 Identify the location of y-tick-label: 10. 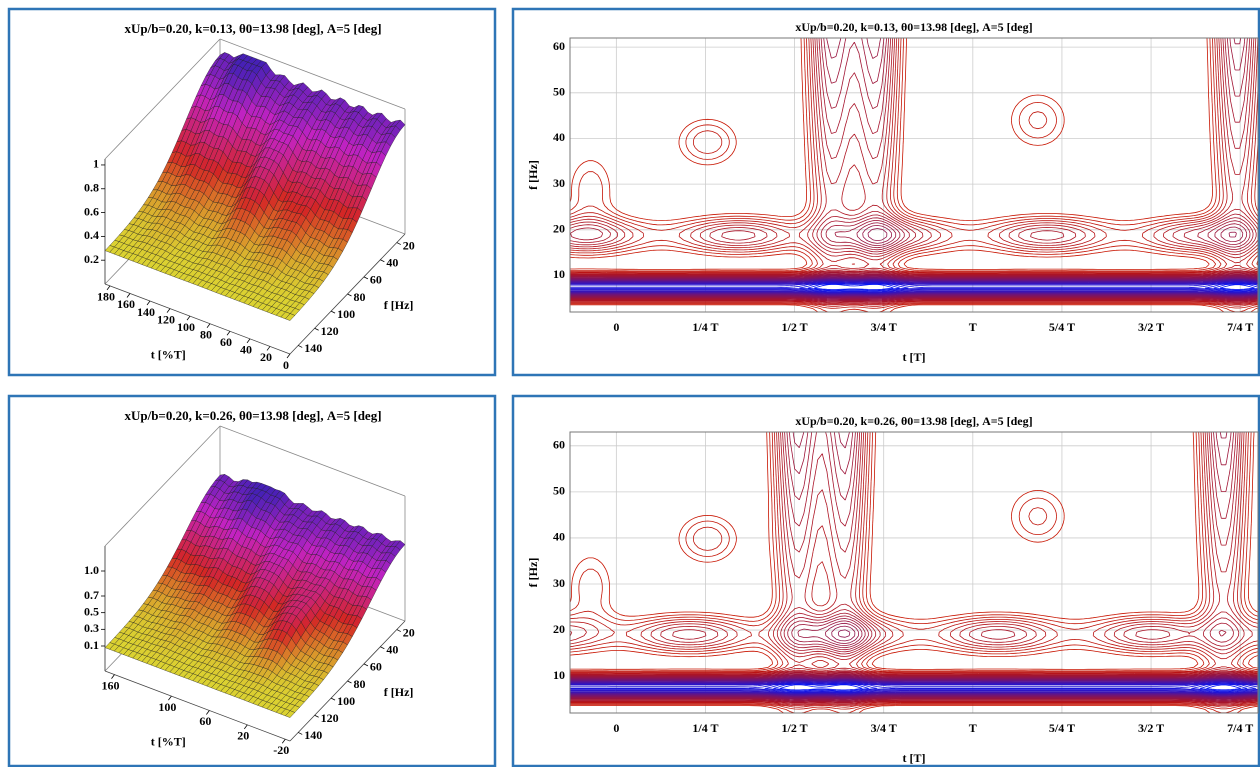
(559, 675).